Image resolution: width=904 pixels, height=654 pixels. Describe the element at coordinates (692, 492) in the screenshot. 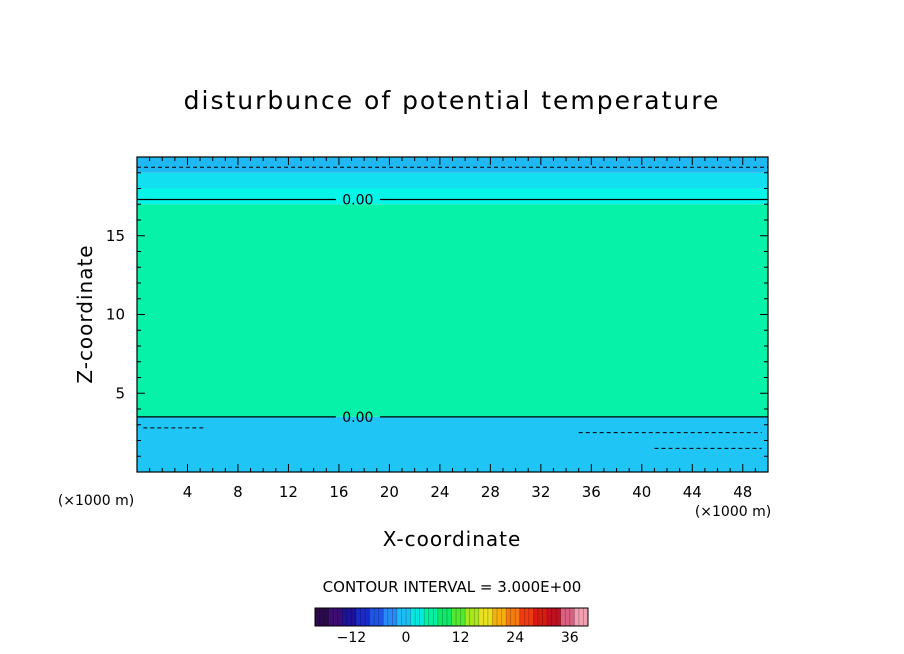

I see `x-tick-label: 44` at that location.